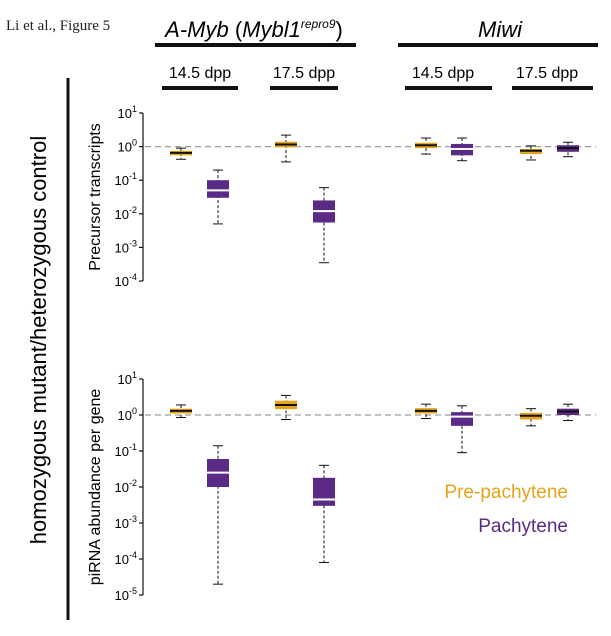  What do you see at coordinates (500, 29) in the screenshot?
I see `group-header-miwi: Miwi` at bounding box center [500, 29].